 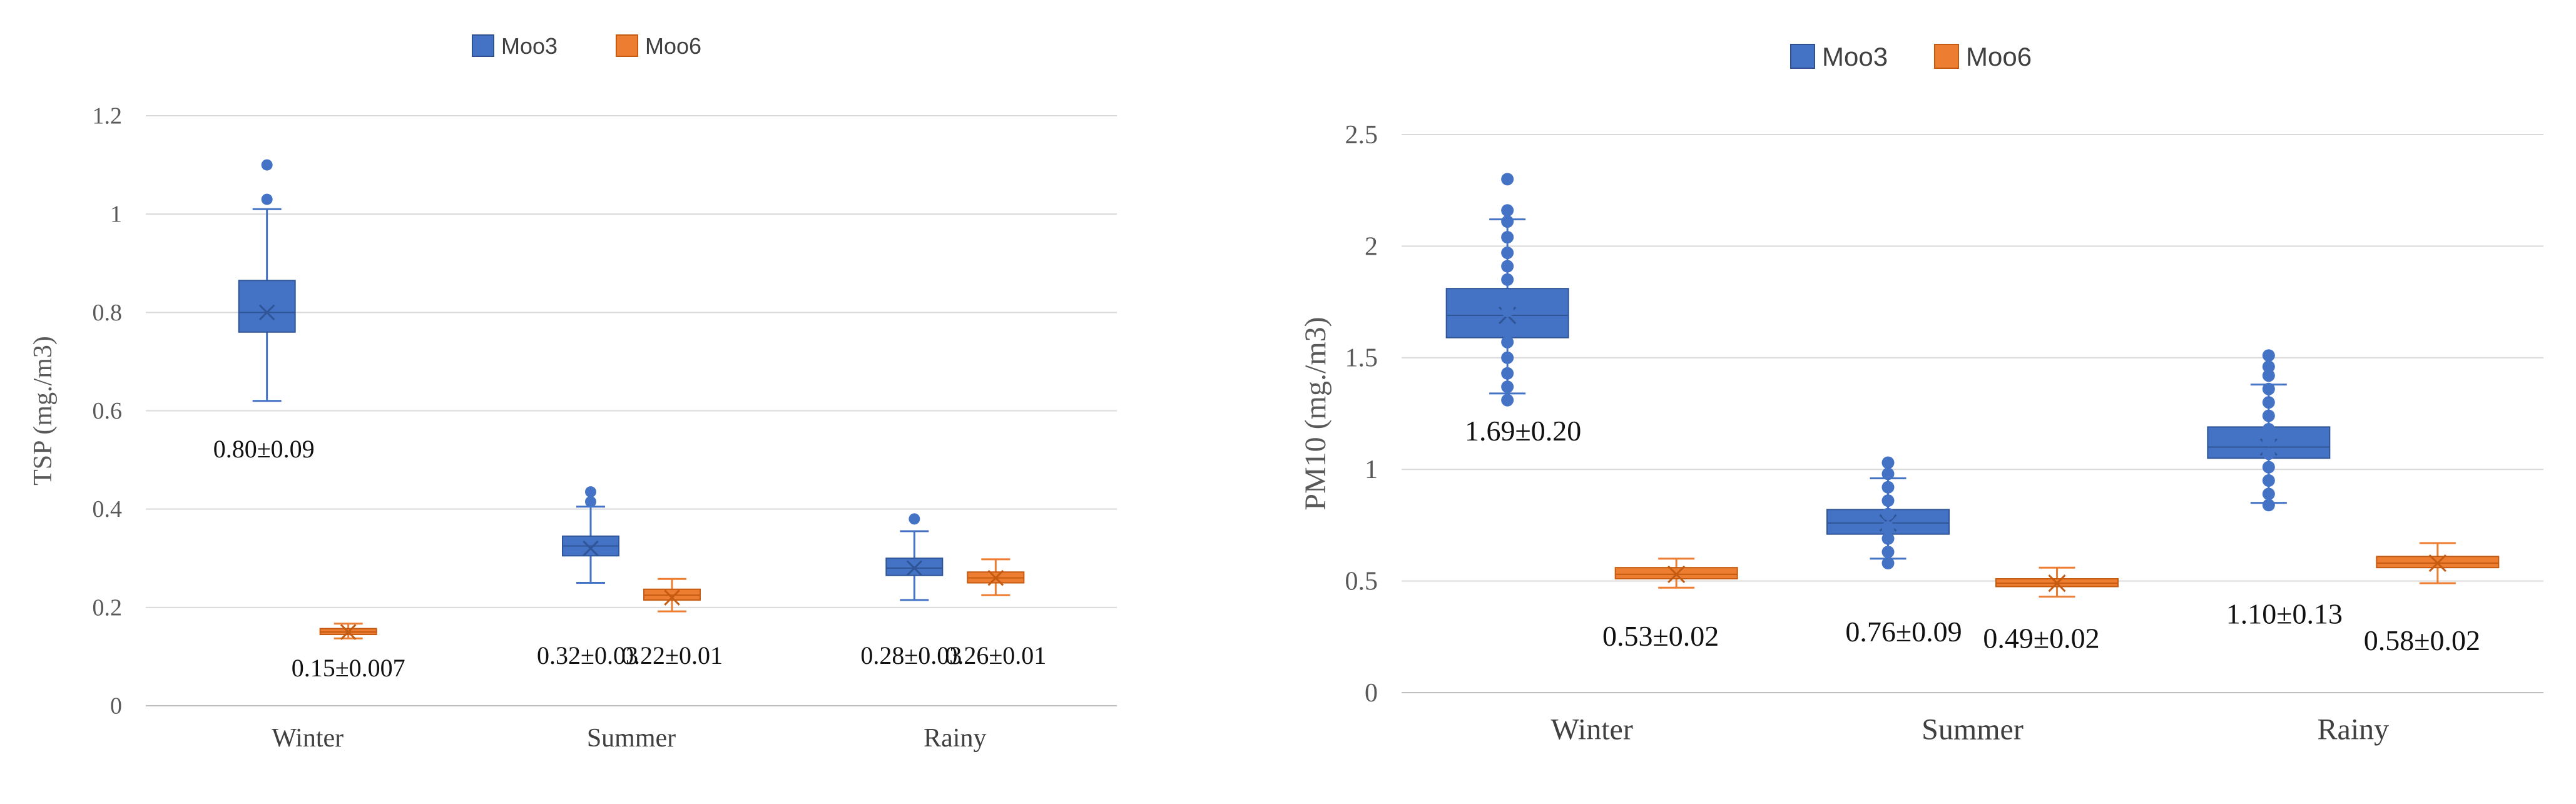 I want to click on y-tick-label: 0.4, so click(x=108, y=509).